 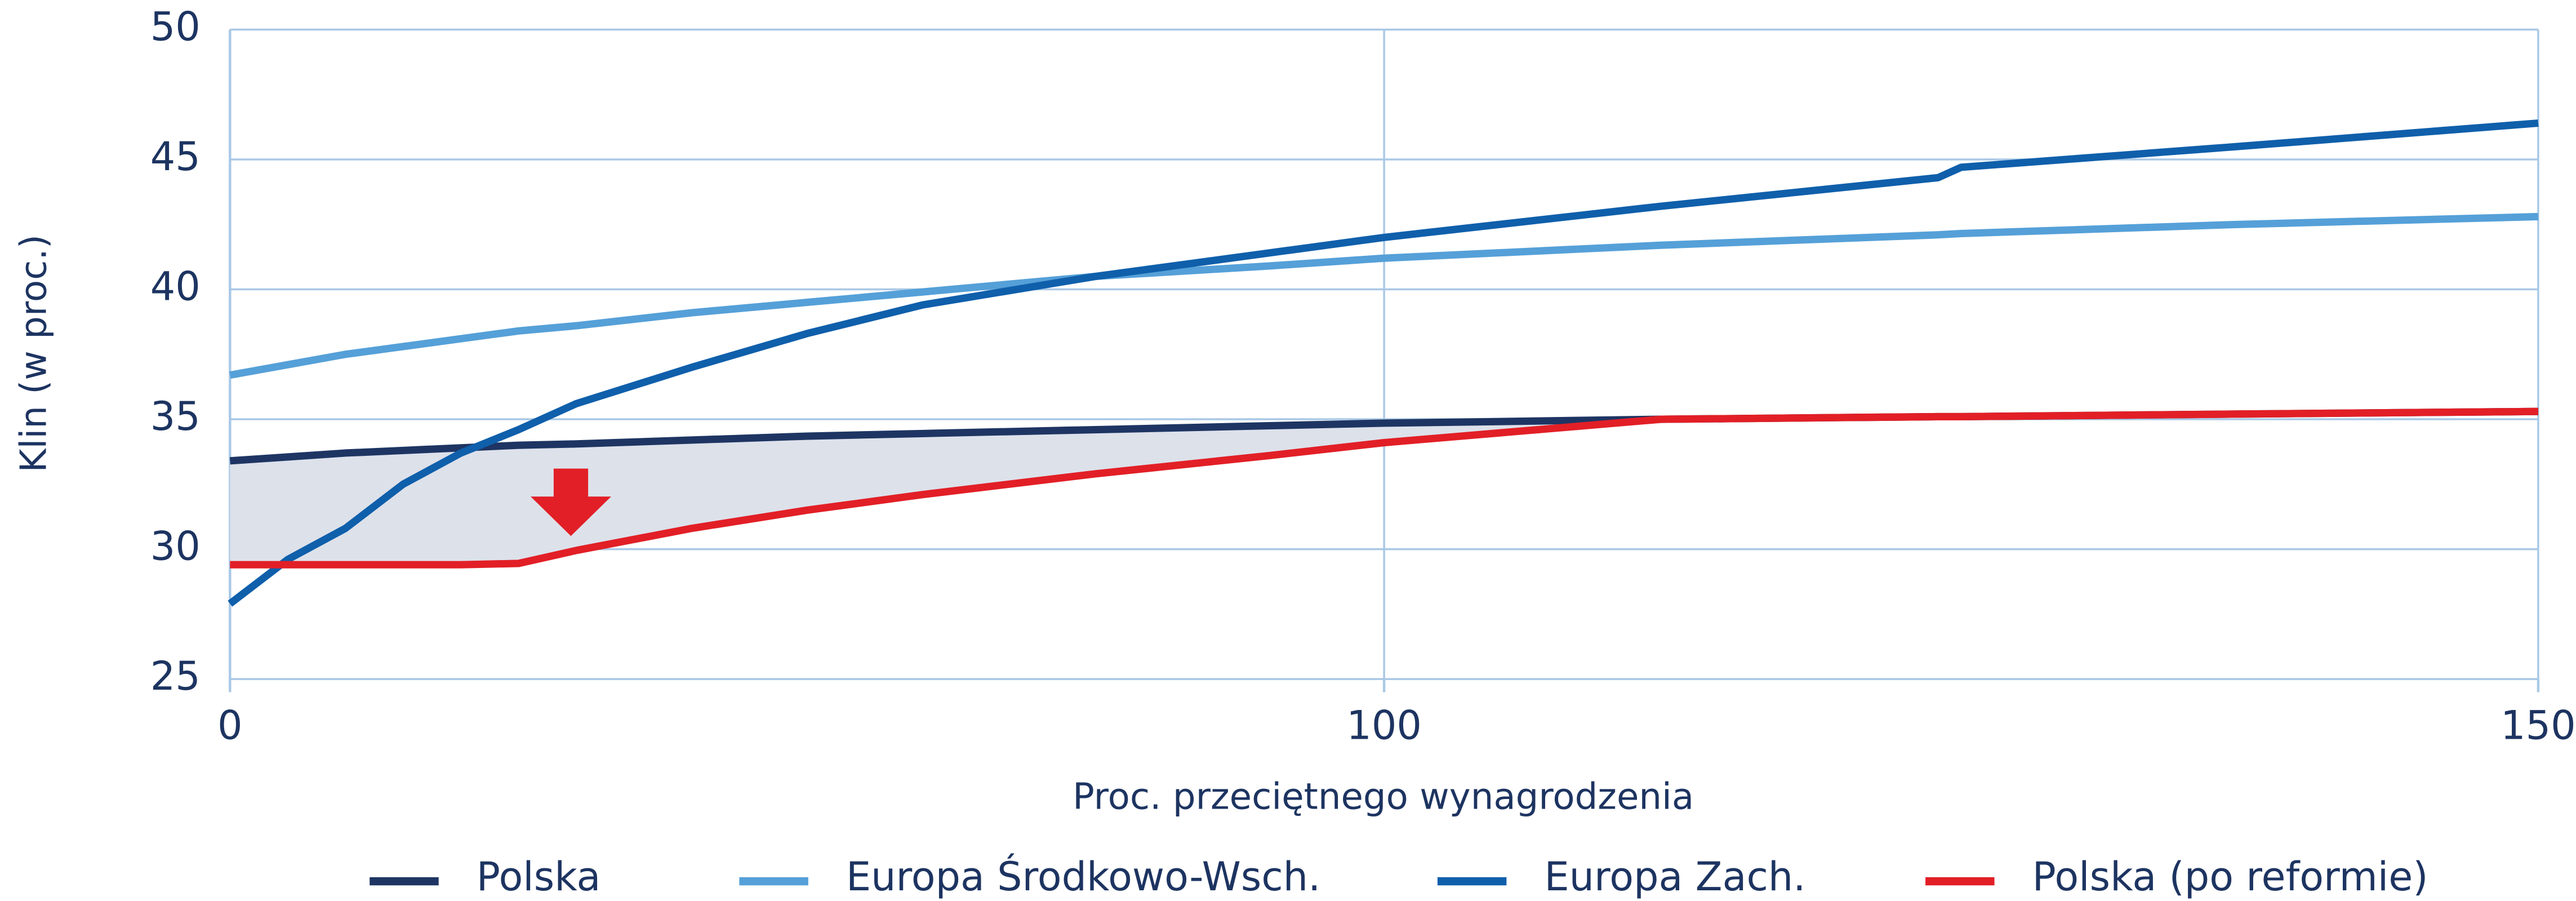 I want to click on y-tick-label: 50, so click(x=175, y=27).